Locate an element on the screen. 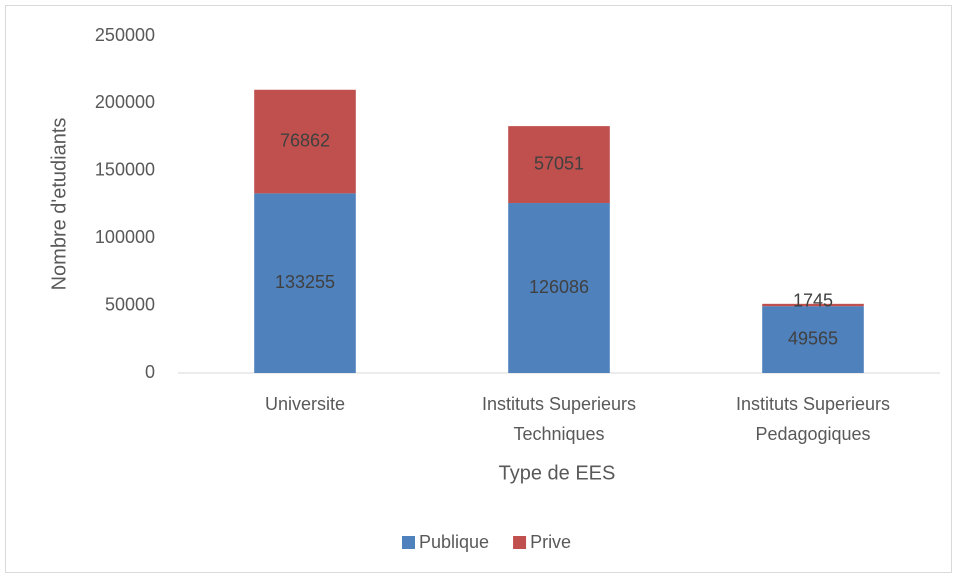  y-tick-label: 100000 is located at coordinates (125, 237).